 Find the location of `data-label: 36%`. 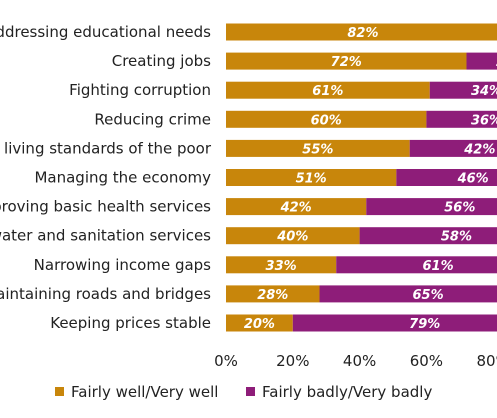

data-label: 36% is located at coordinates (484, 120).